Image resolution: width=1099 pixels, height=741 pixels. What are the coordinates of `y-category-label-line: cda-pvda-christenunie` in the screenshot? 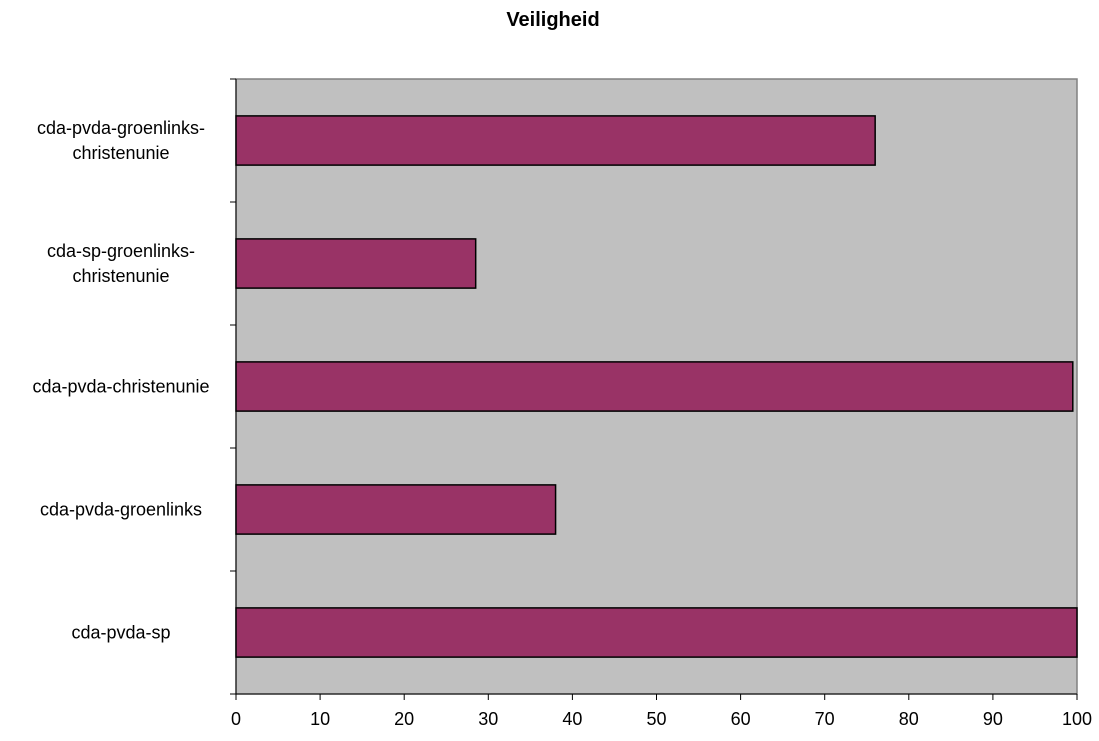 It's located at (120, 387).